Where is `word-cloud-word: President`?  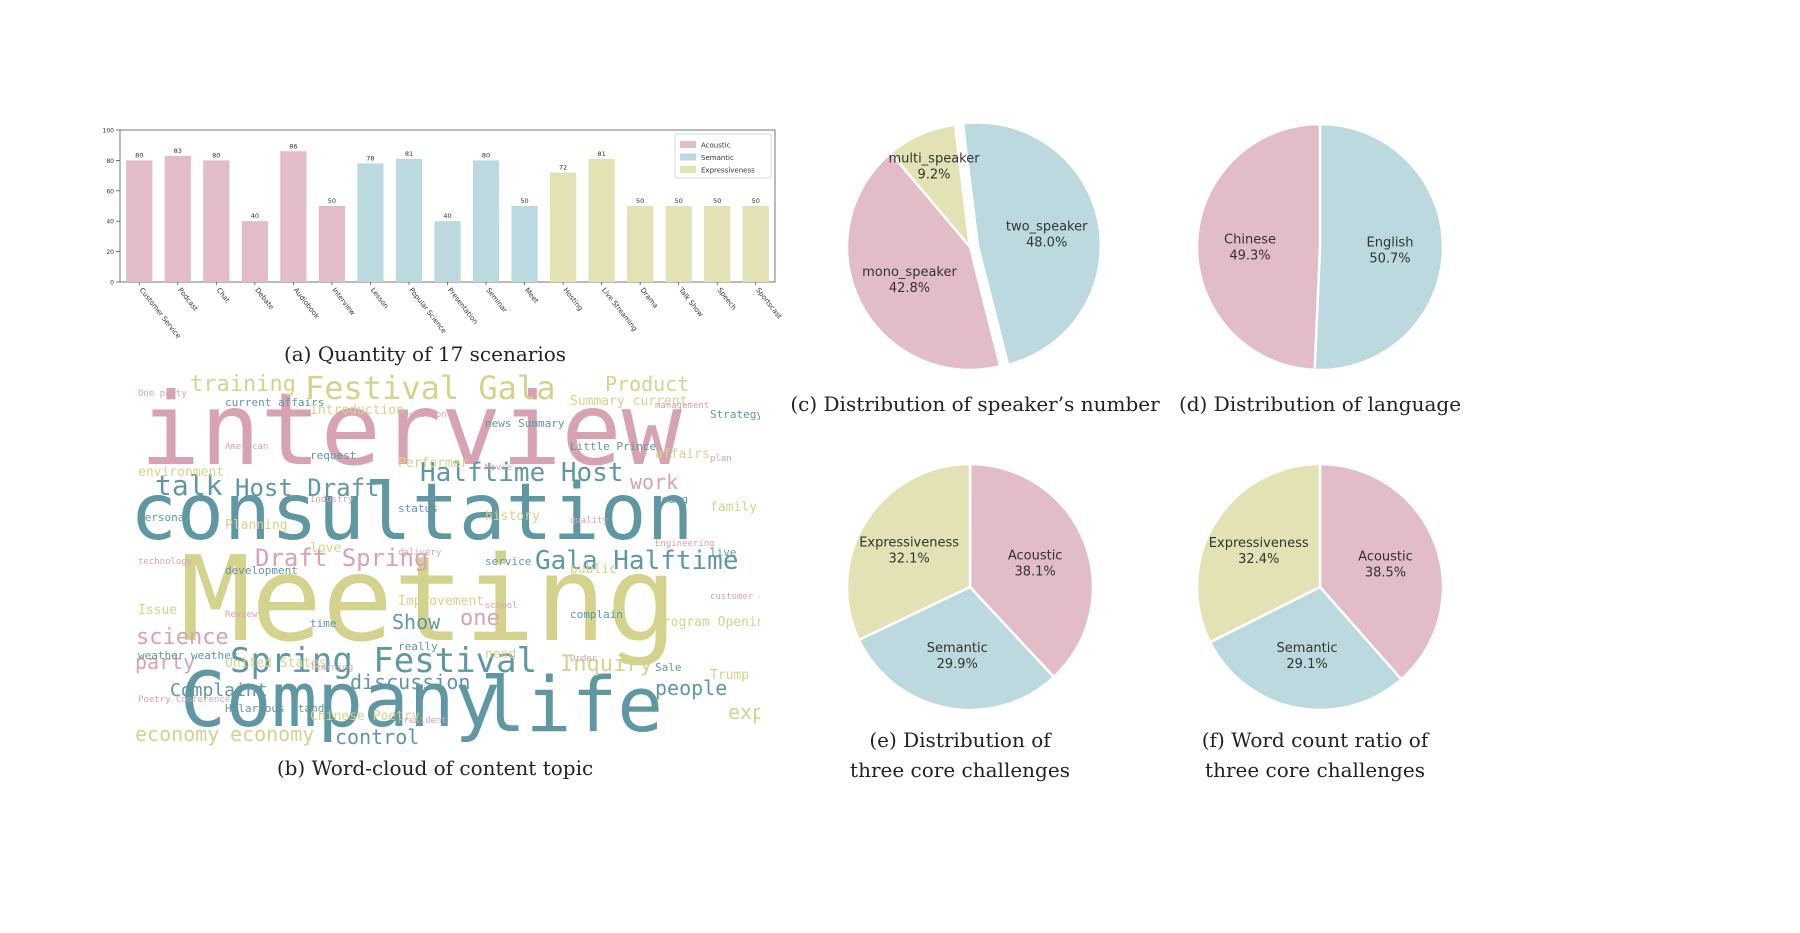
word-cloud-word: President is located at coordinates (422, 721).